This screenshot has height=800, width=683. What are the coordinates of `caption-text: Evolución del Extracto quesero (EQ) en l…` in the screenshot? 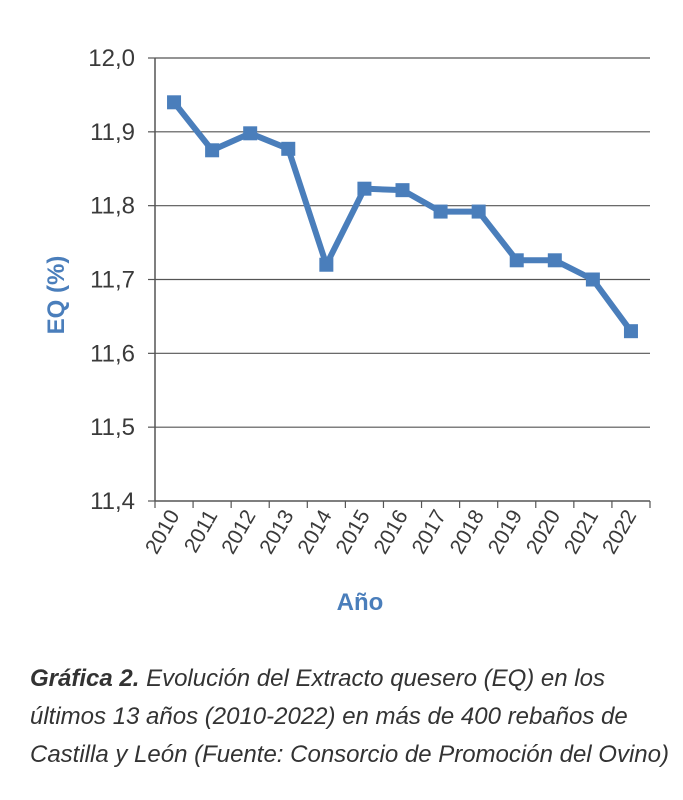 It's located at (349, 716).